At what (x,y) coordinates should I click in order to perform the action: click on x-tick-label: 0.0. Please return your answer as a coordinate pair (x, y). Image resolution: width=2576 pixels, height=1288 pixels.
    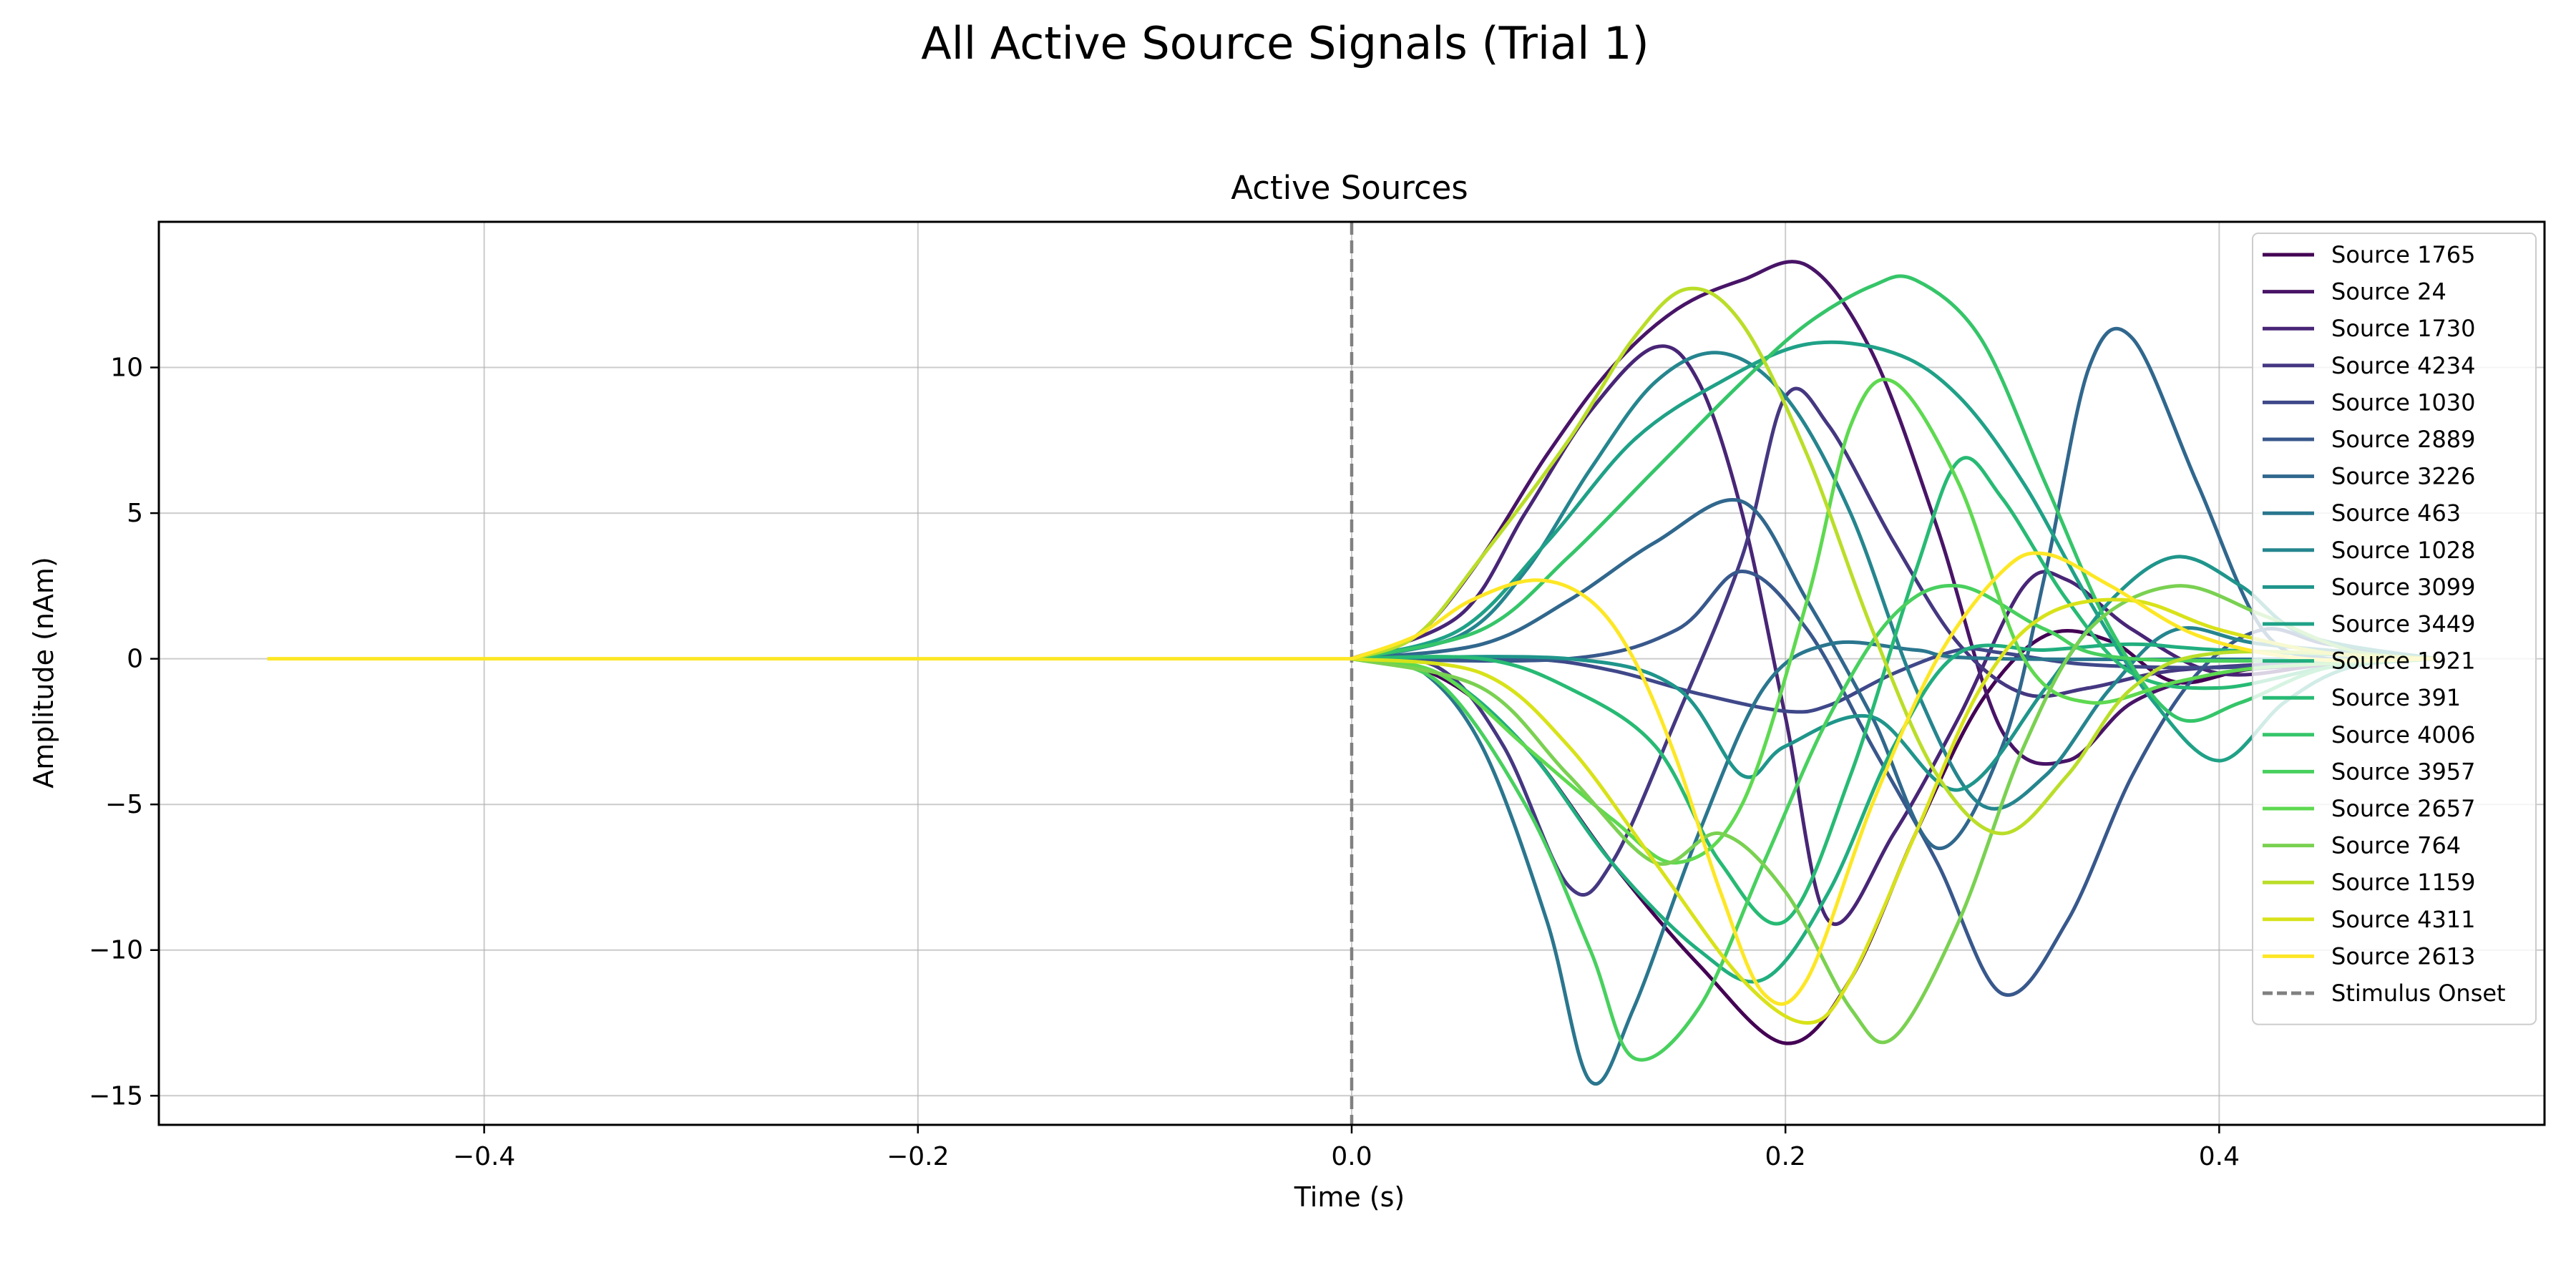
    Looking at the image, I should click on (1351, 1156).